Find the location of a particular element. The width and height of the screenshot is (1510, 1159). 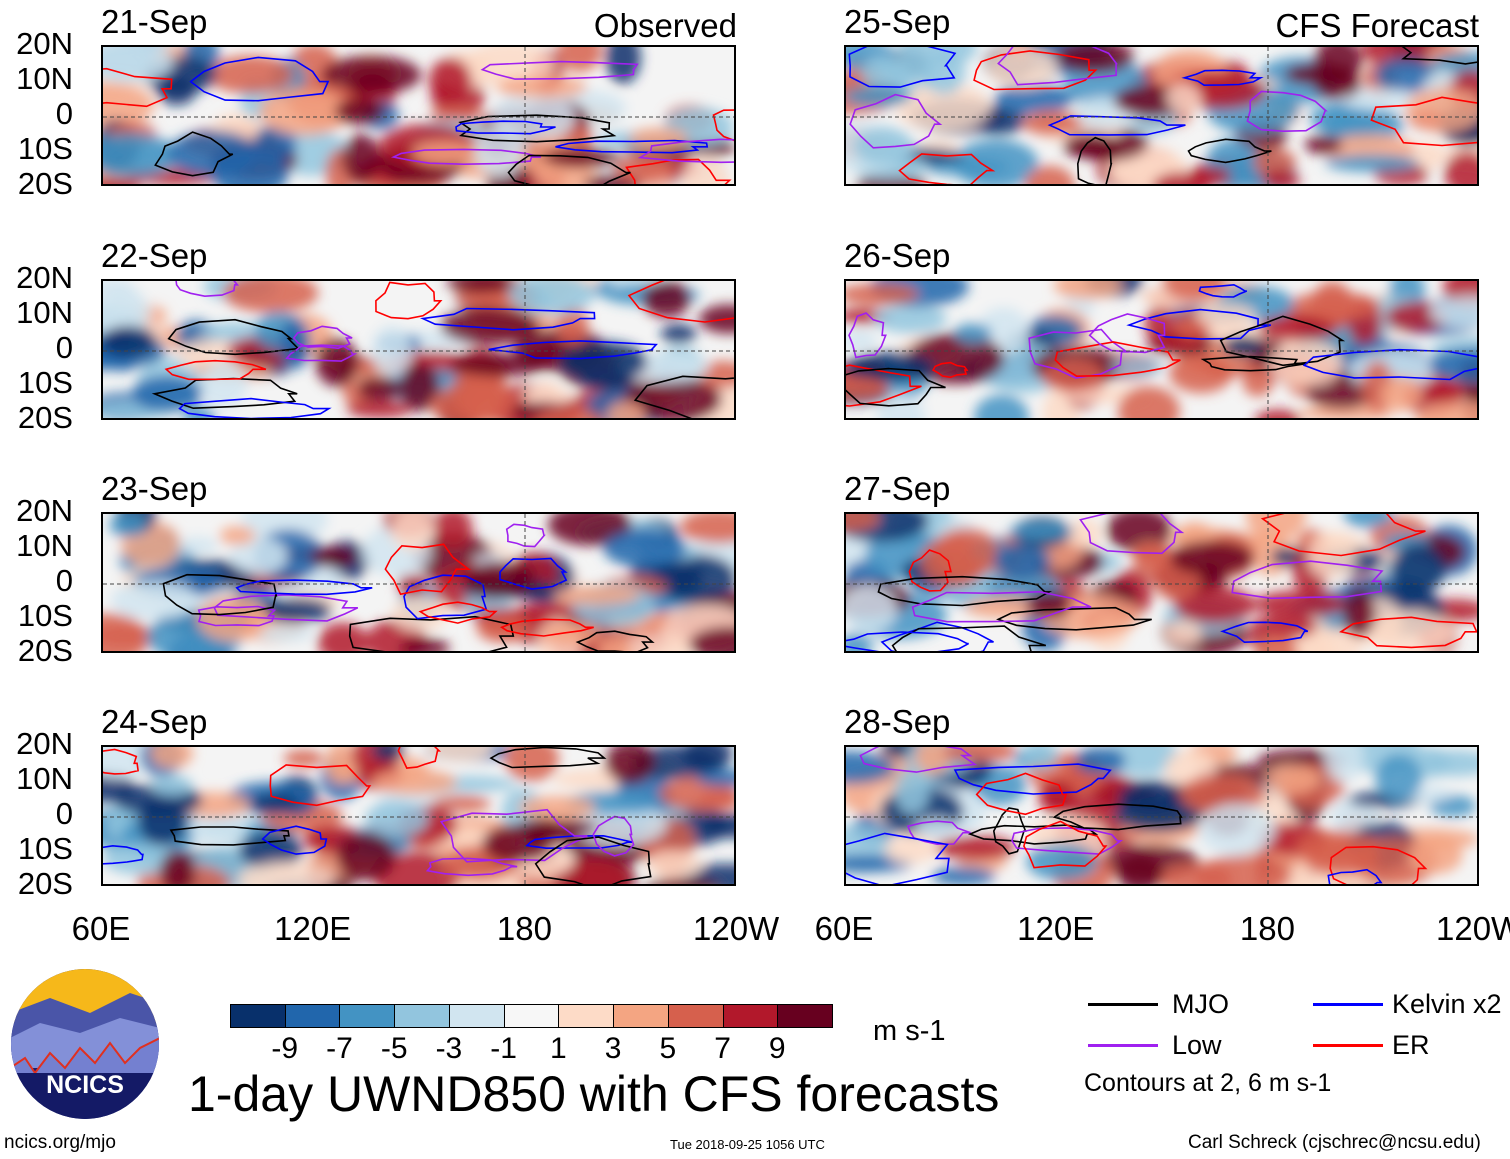

panel-date: 21-Sep is located at coordinates (154, 21).